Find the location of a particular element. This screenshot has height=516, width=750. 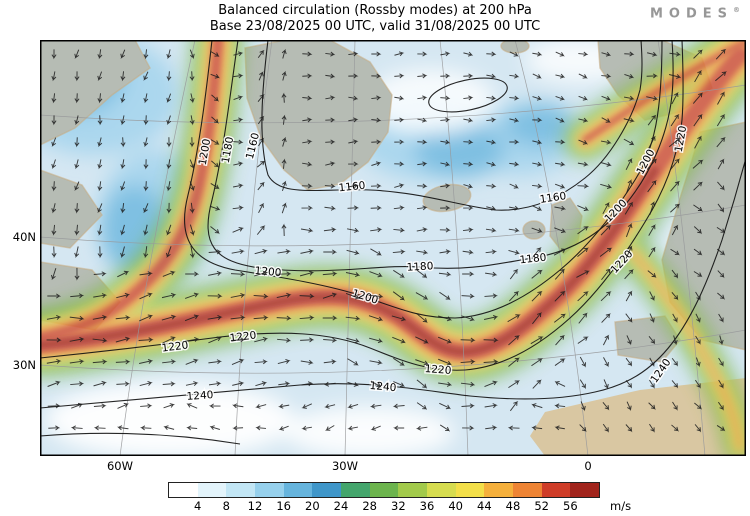

meridian-60w is located at coordinates (157, 248).